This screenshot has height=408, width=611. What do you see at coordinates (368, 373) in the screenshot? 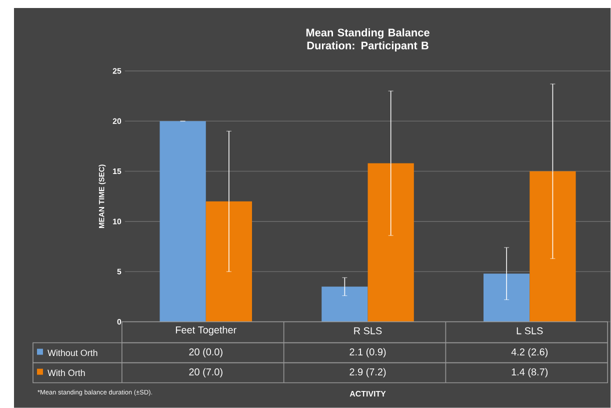
I see `text: 2.9 (7.2)` at bounding box center [368, 373].